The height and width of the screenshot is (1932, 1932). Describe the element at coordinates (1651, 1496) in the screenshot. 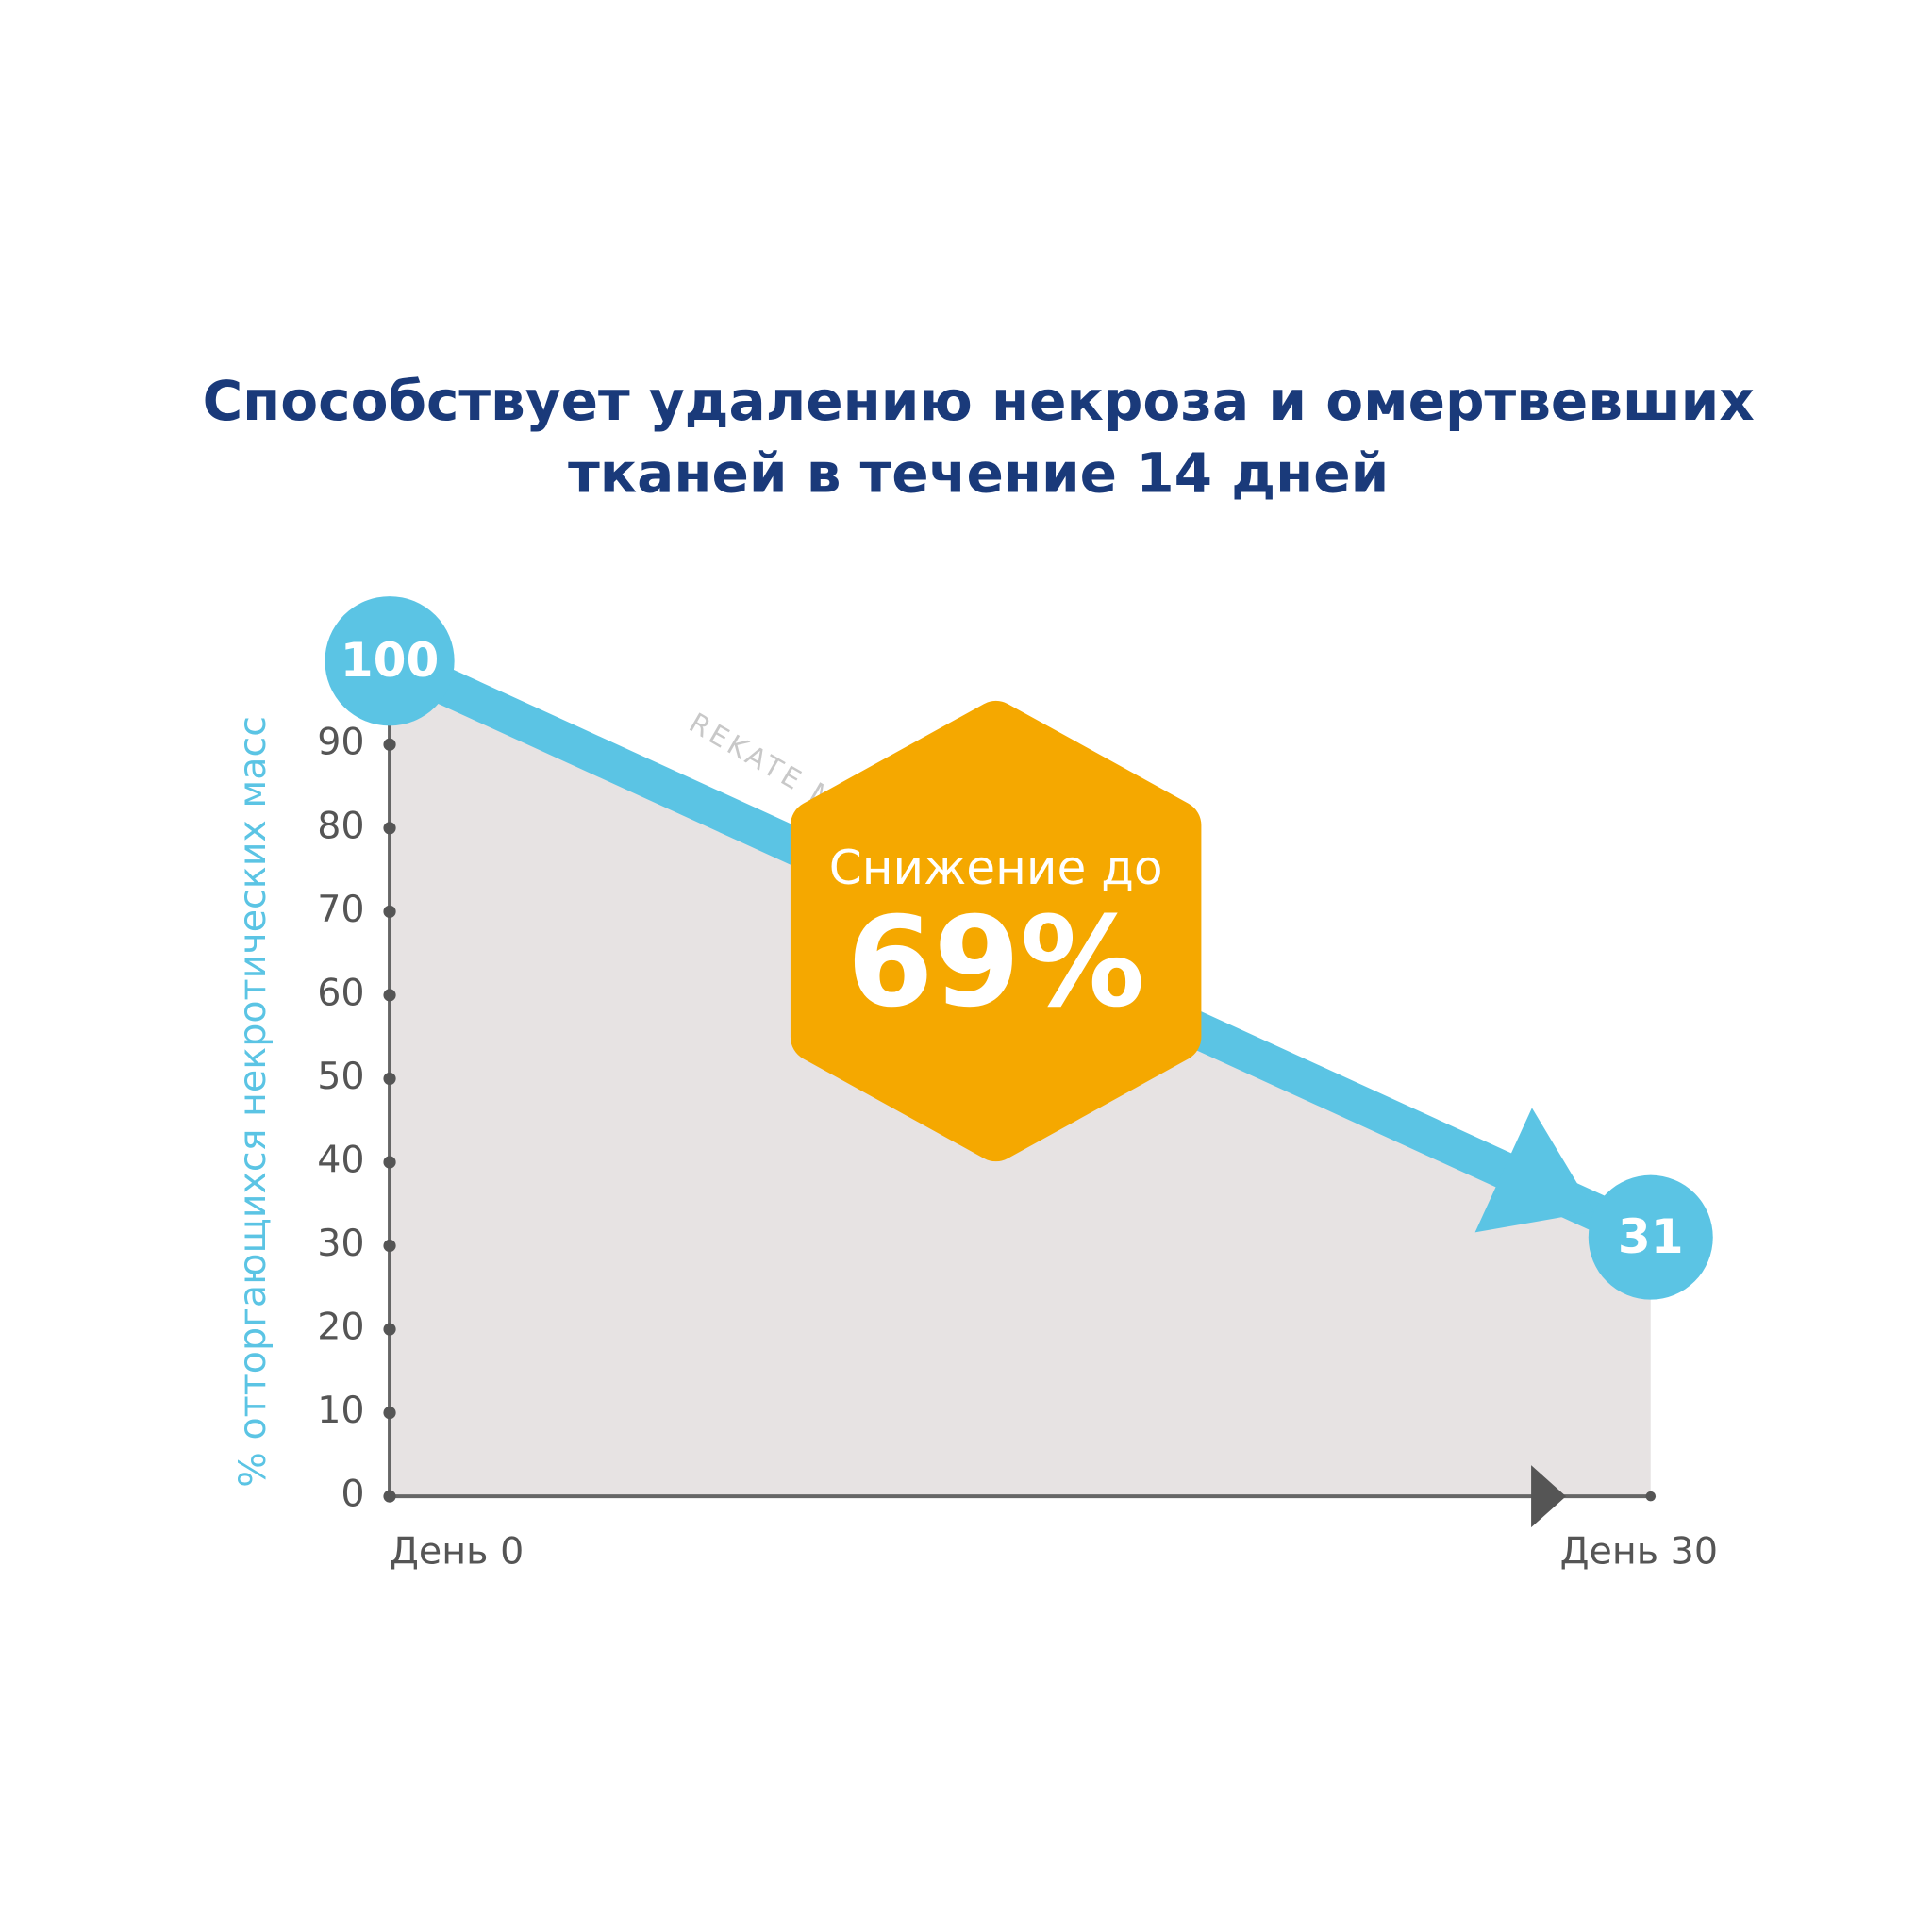

I see `x-axis-end-dot` at that location.